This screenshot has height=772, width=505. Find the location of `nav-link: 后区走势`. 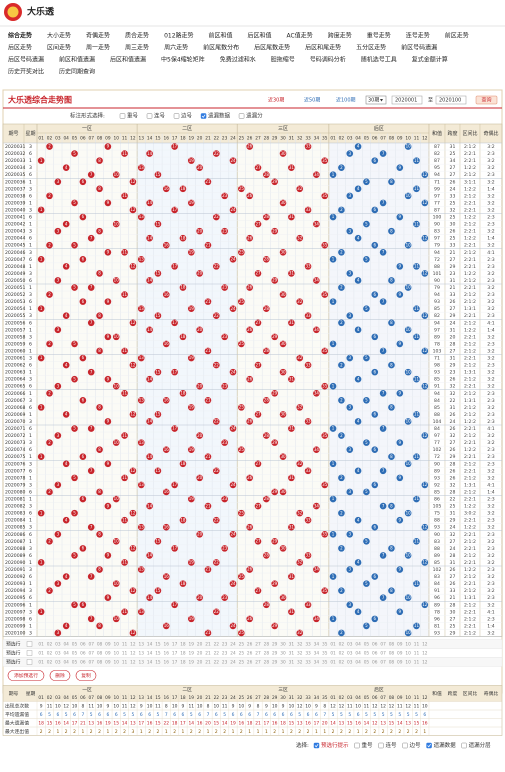

nav-link: 后区走势 is located at coordinates (20, 48).